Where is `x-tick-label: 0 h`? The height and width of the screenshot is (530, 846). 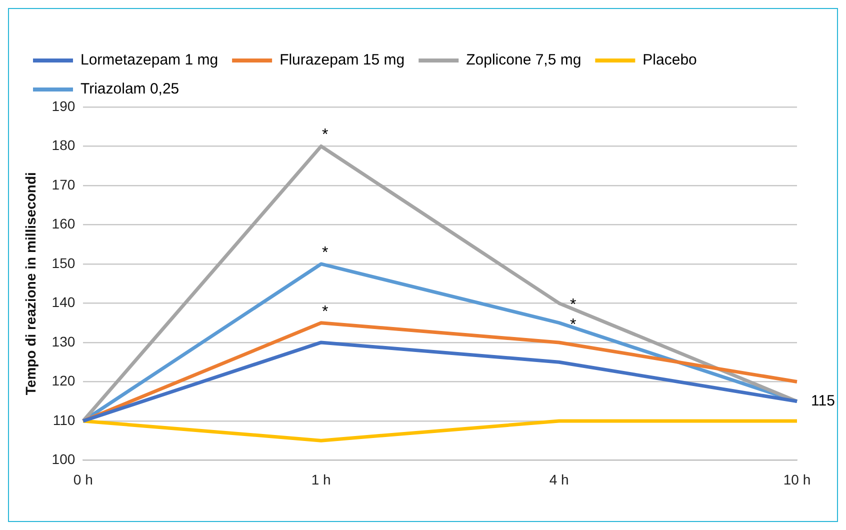 x-tick-label: 0 h is located at coordinates (83, 479).